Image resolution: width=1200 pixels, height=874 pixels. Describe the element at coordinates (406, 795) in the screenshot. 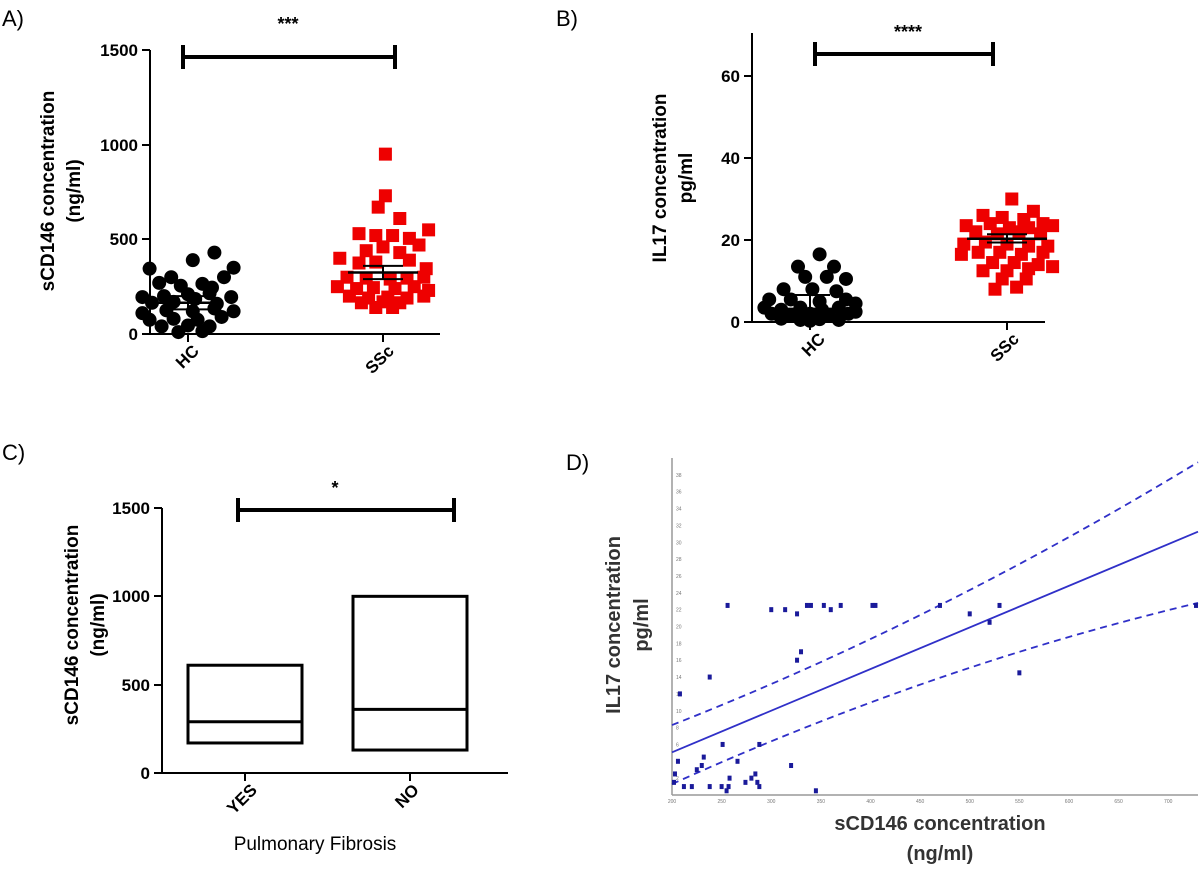

I see `panel-c-xtick-label-no: NO` at that location.